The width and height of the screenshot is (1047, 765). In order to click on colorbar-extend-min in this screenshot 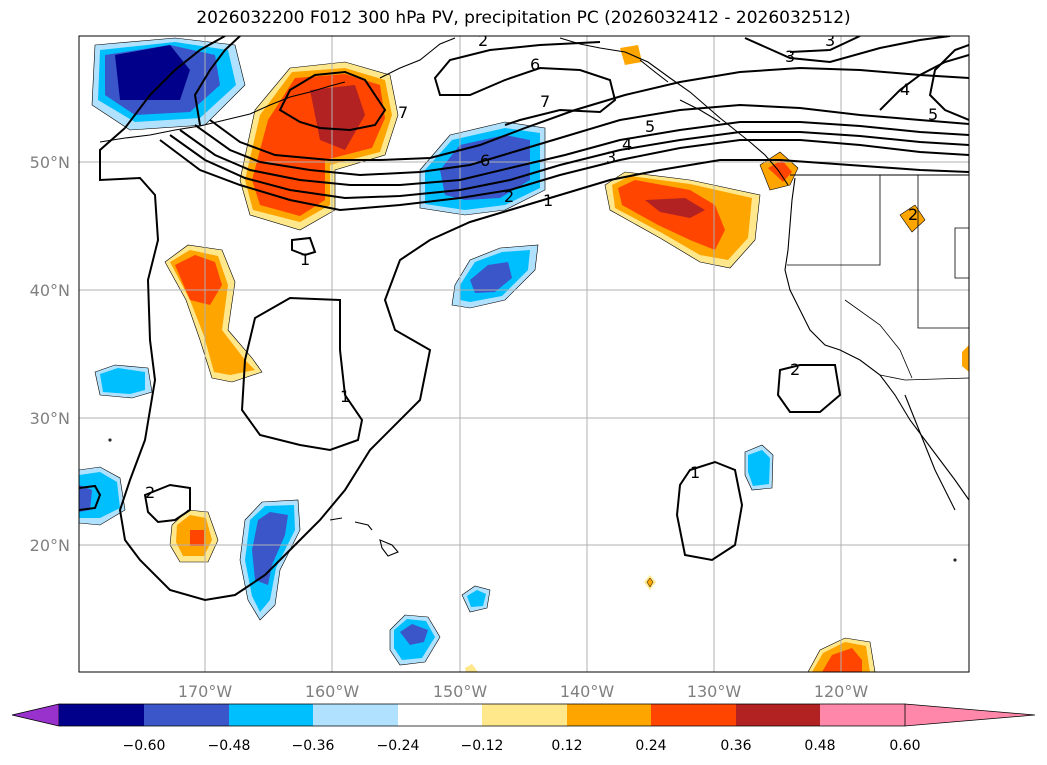, I will do `click(35, 715)`.